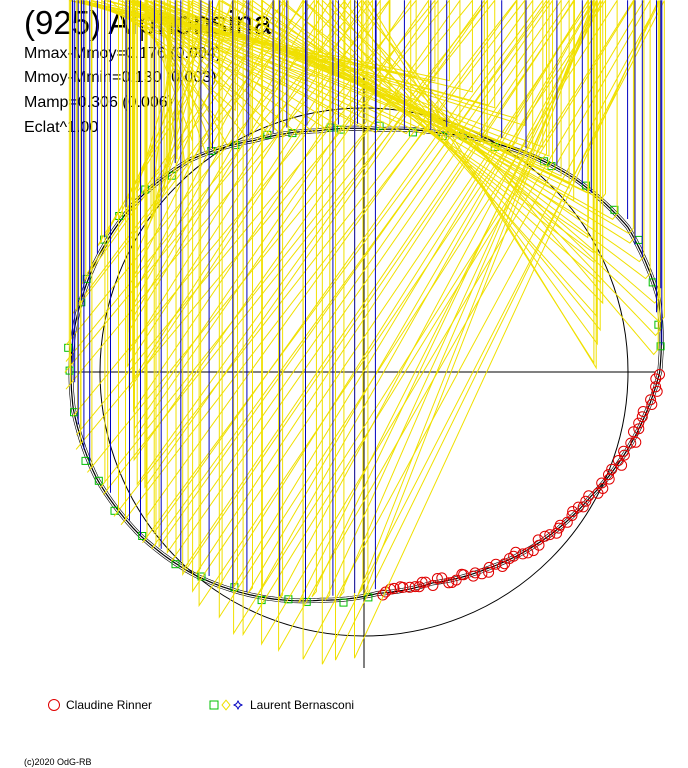 The height and width of the screenshot is (768, 688). Describe the element at coordinates (98, 102) in the screenshot. I see `stat-mamp: Mamp=0.306 (0.006)` at that location.